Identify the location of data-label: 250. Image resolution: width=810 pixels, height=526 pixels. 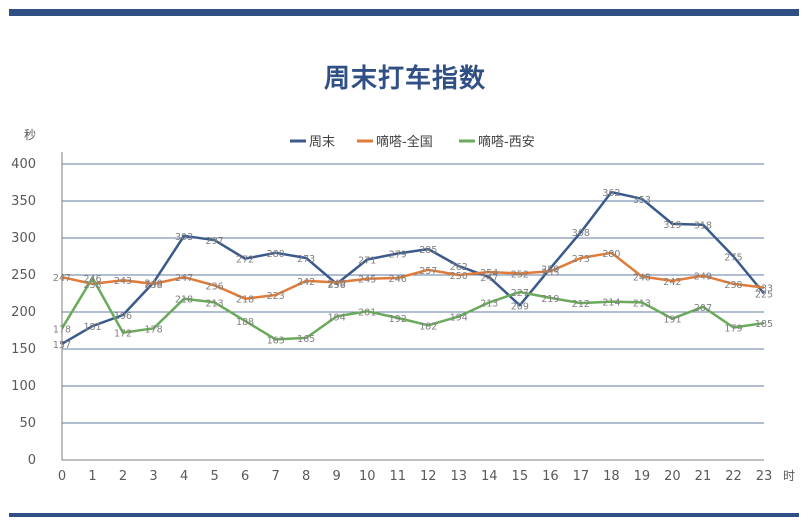
(459, 276).